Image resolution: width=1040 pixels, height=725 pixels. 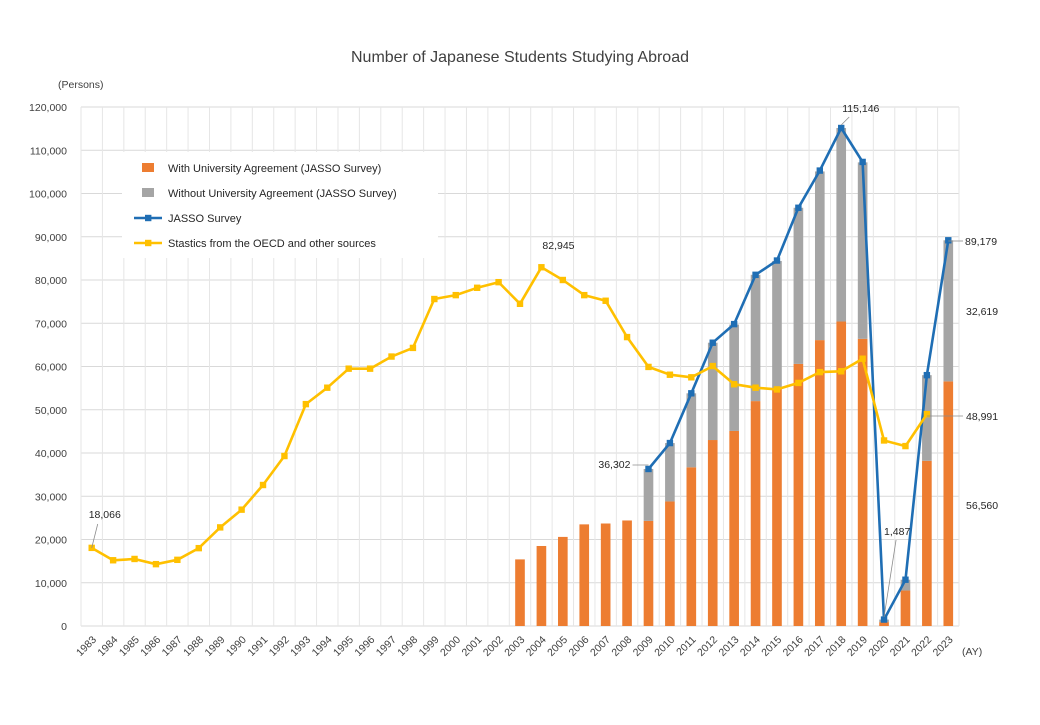 I want to click on x-tick-label: 1997, so click(x=386, y=646).